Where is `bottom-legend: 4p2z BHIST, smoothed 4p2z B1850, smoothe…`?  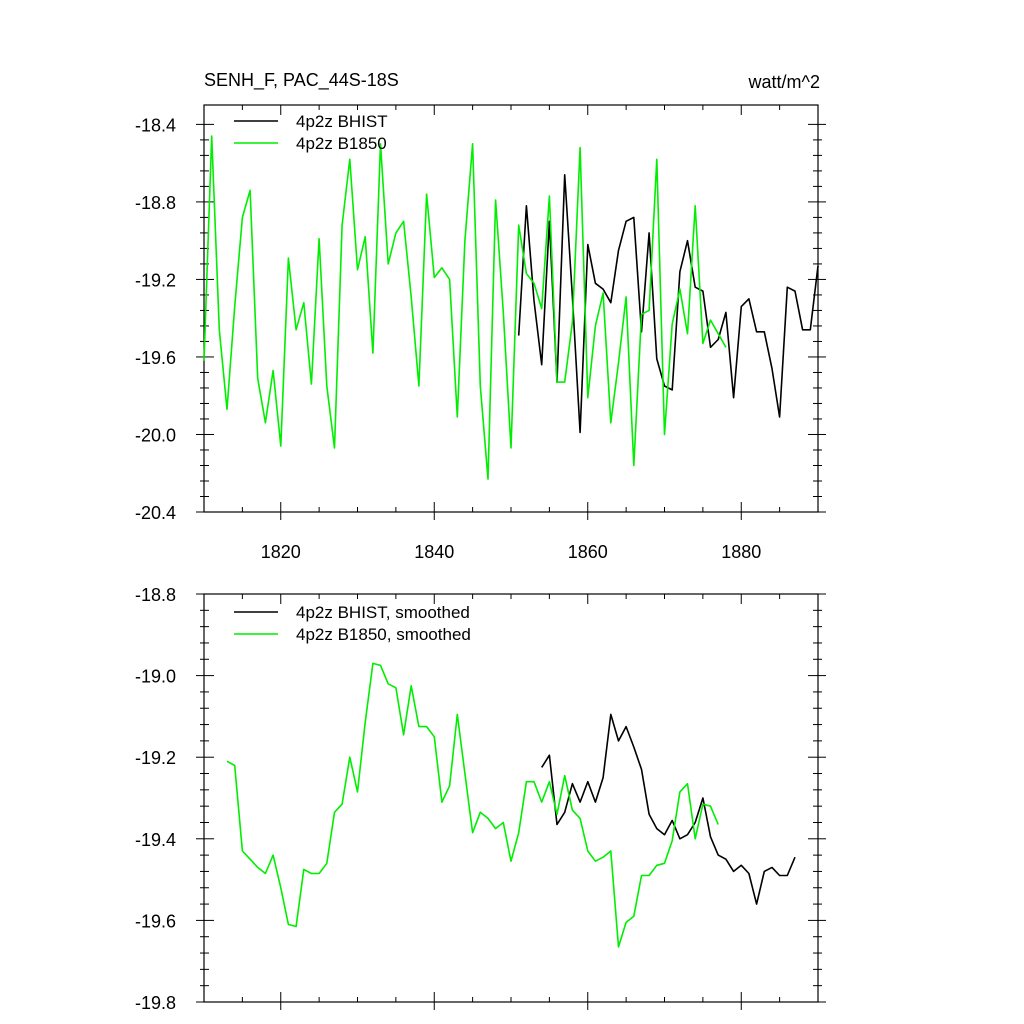 bottom-legend: 4p2z BHIST, smoothed 4p2z B1850, smoothe… is located at coordinates (352, 623).